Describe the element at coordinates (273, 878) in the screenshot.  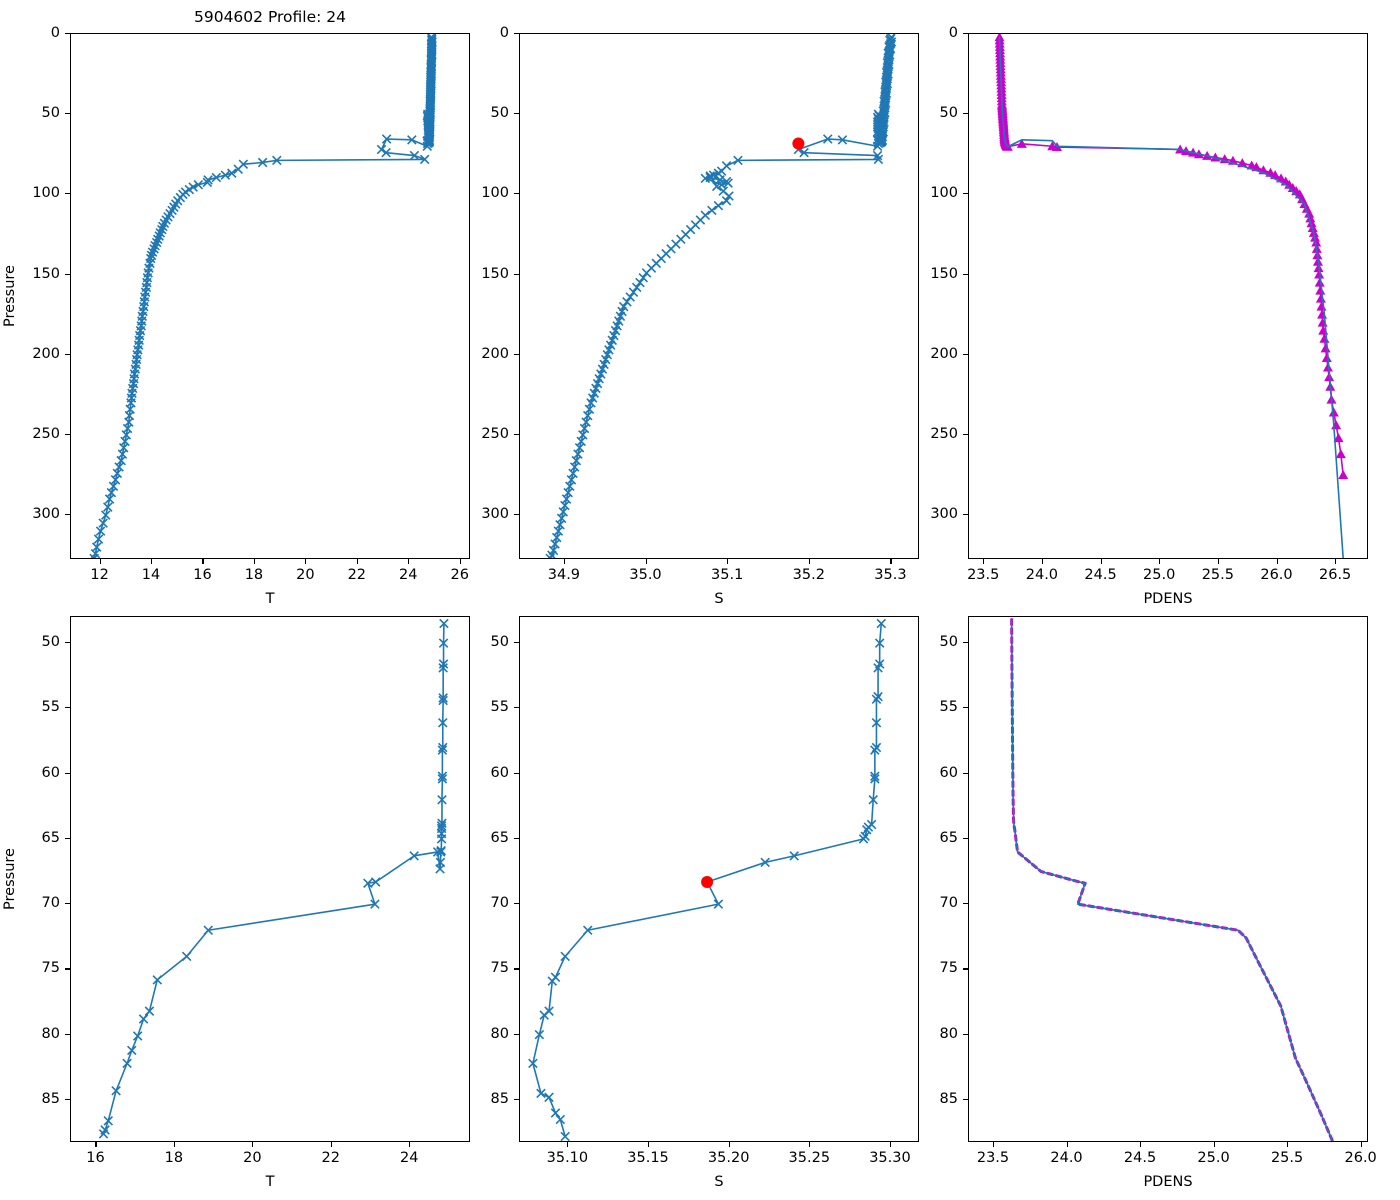
I see `series-T` at that location.